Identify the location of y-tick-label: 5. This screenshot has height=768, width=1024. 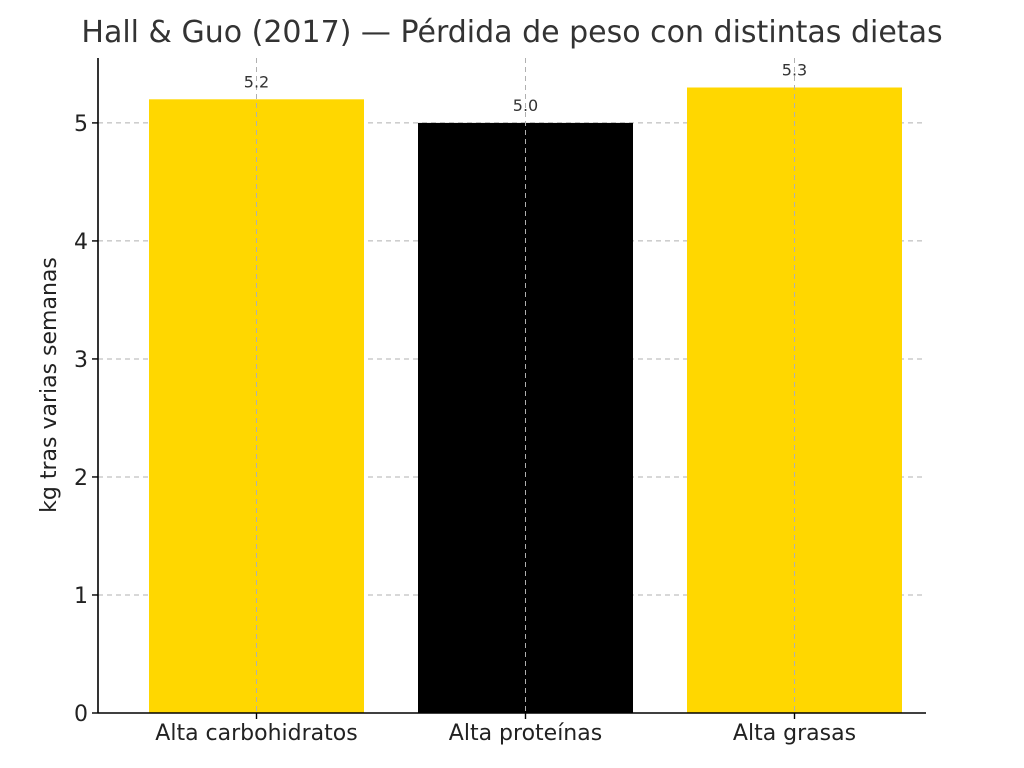
(81, 124).